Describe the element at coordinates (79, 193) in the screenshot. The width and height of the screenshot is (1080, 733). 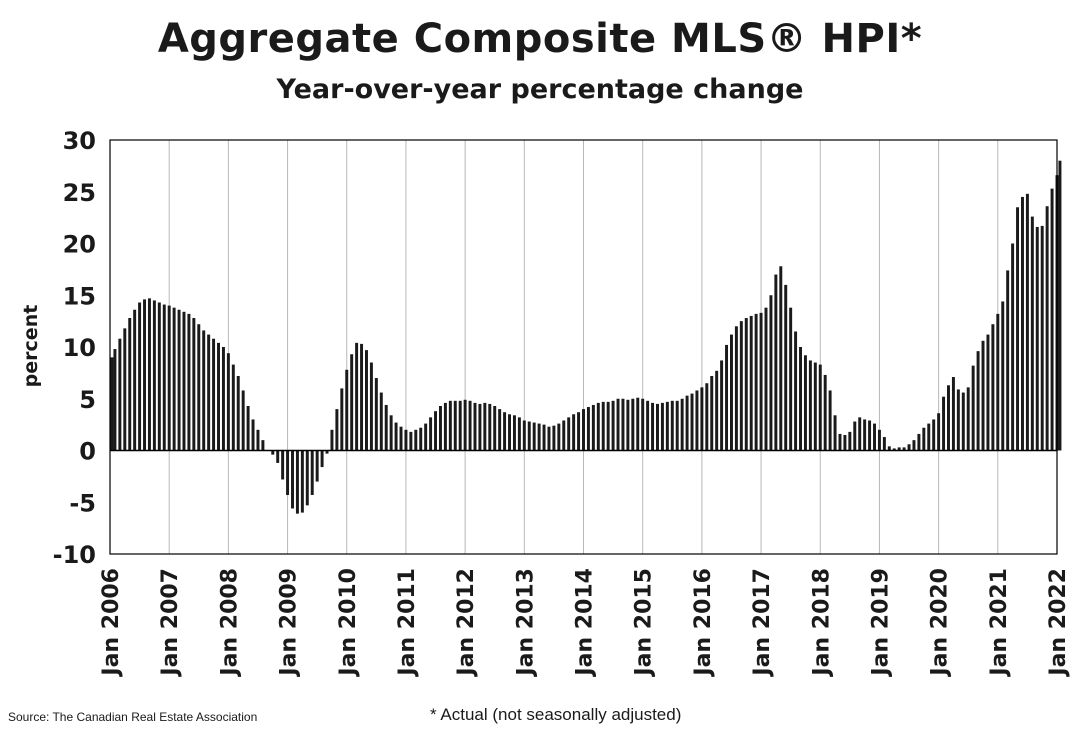
I see `y-tick-label: 25` at that location.